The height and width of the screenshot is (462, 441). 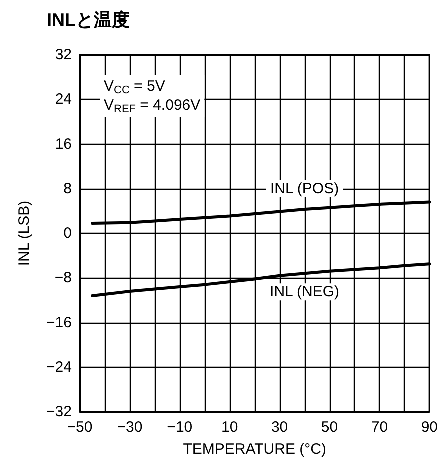 I want to click on x-tick-label: −50, so click(x=80, y=427).